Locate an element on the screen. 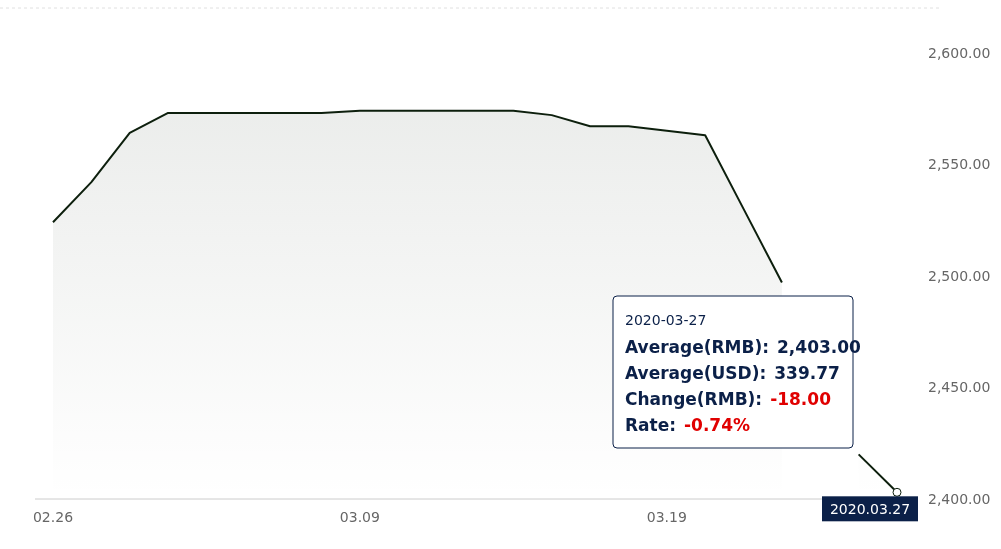 Image resolution: width=1001 pixels, height=549 pixels. x-tick-label: 03.09 is located at coordinates (359, 517).